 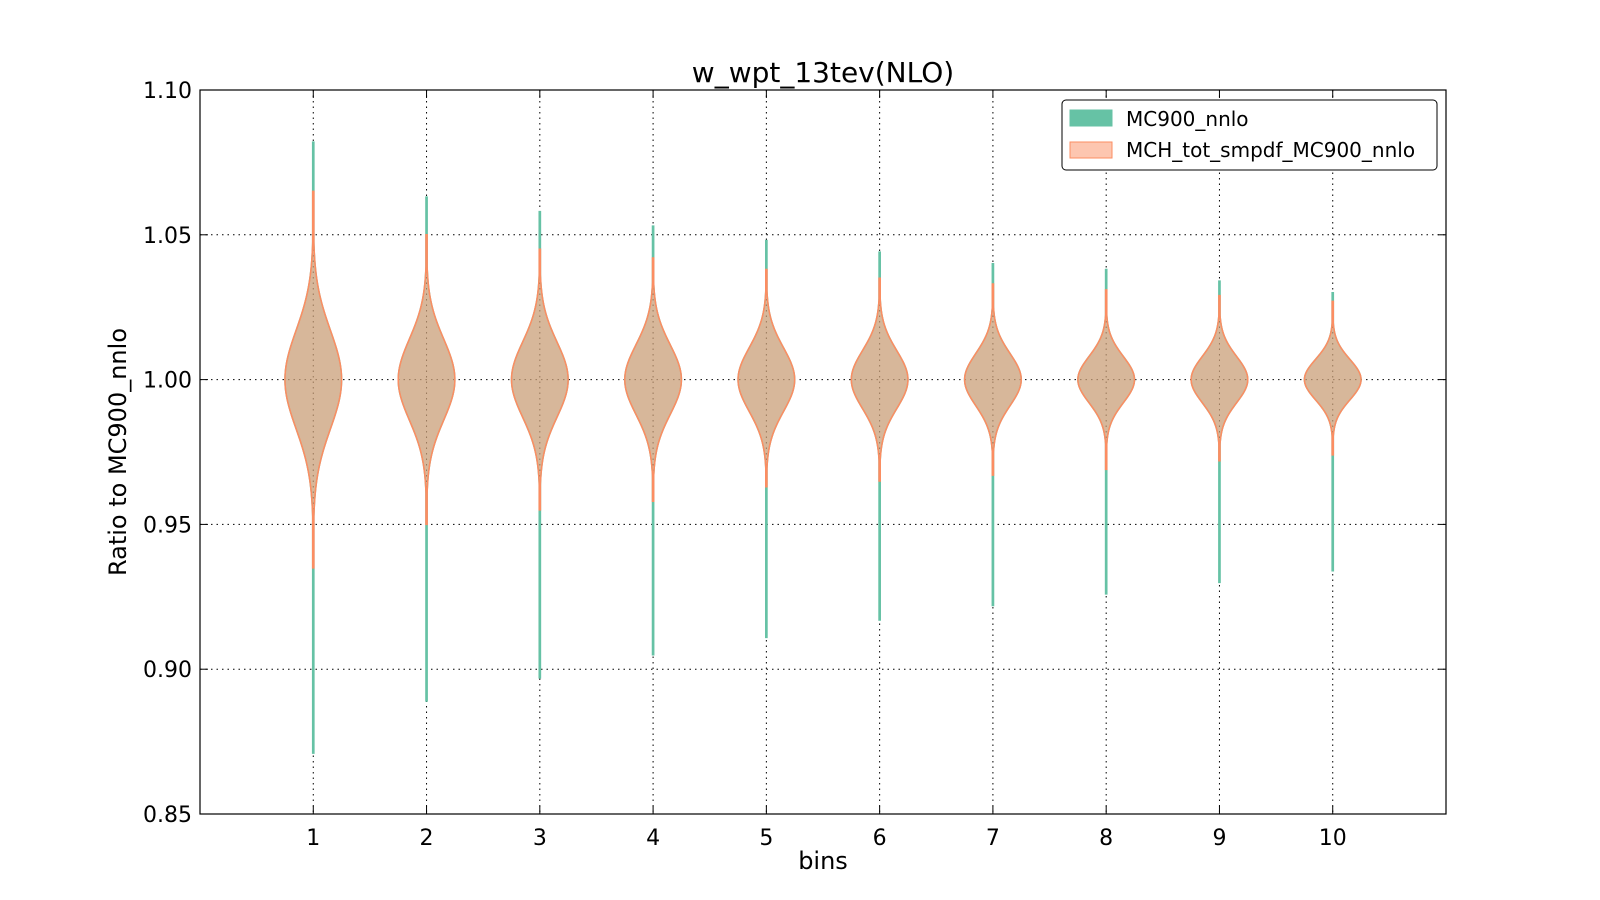 What do you see at coordinates (167, 91) in the screenshot?
I see `y-tick-label: 1.10` at bounding box center [167, 91].